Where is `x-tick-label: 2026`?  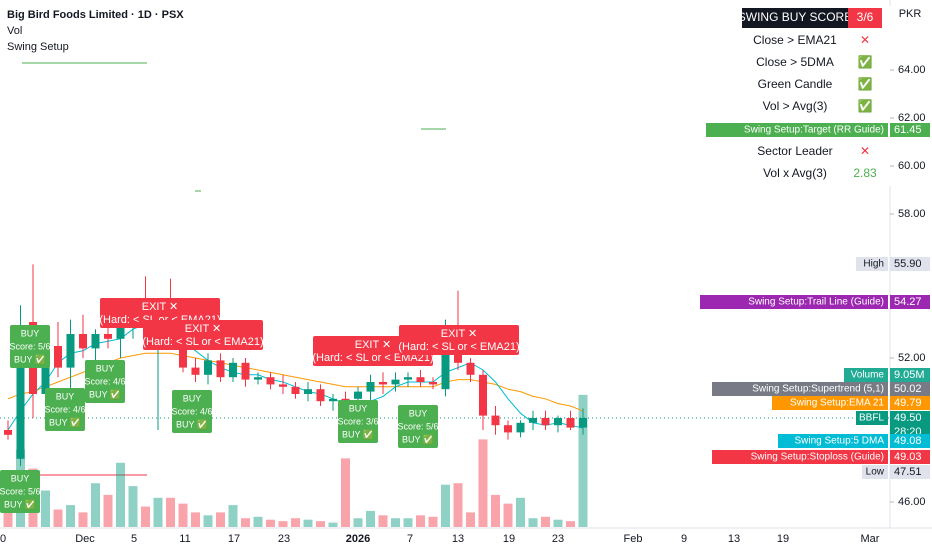
x-tick-label: 2026 is located at coordinates (358, 539).